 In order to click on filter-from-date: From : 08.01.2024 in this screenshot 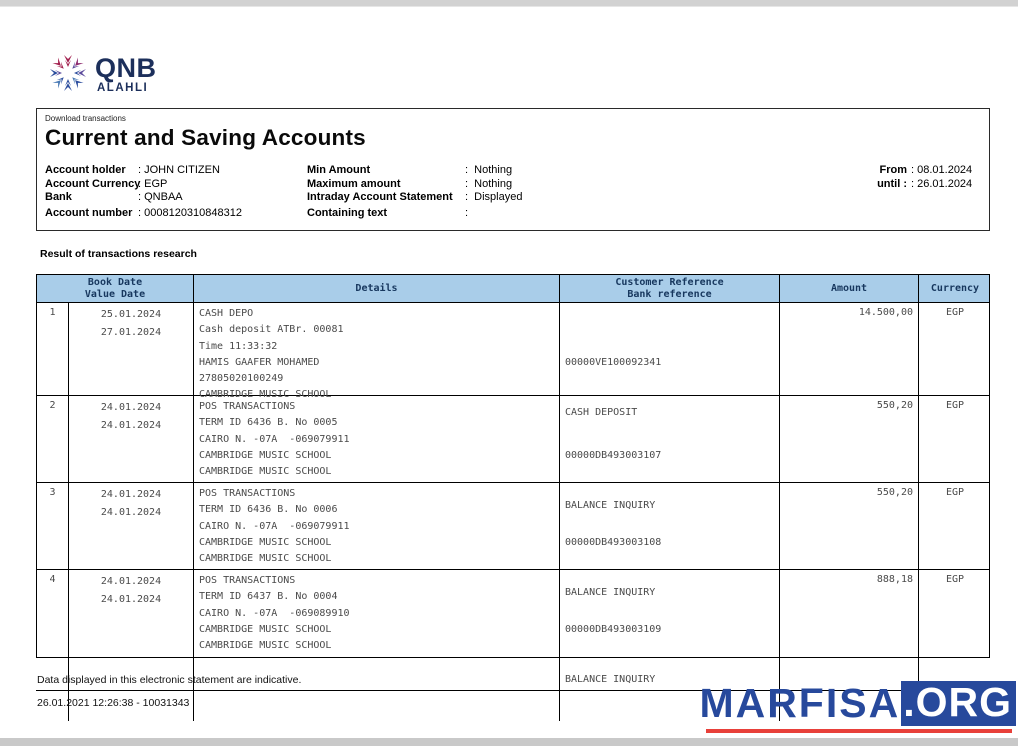, I will do `click(920, 171)`.